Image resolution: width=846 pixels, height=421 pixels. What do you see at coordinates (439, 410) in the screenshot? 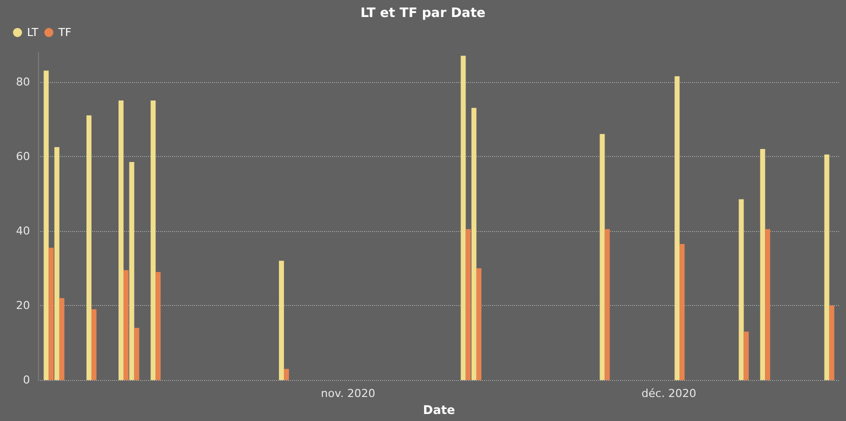
I see `x-axis-title: Date` at bounding box center [439, 410].